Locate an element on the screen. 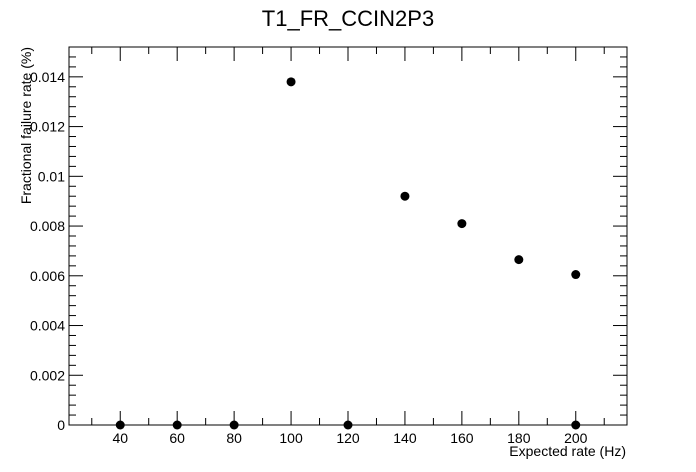  y-tick-label: 0 is located at coordinates (61, 425).